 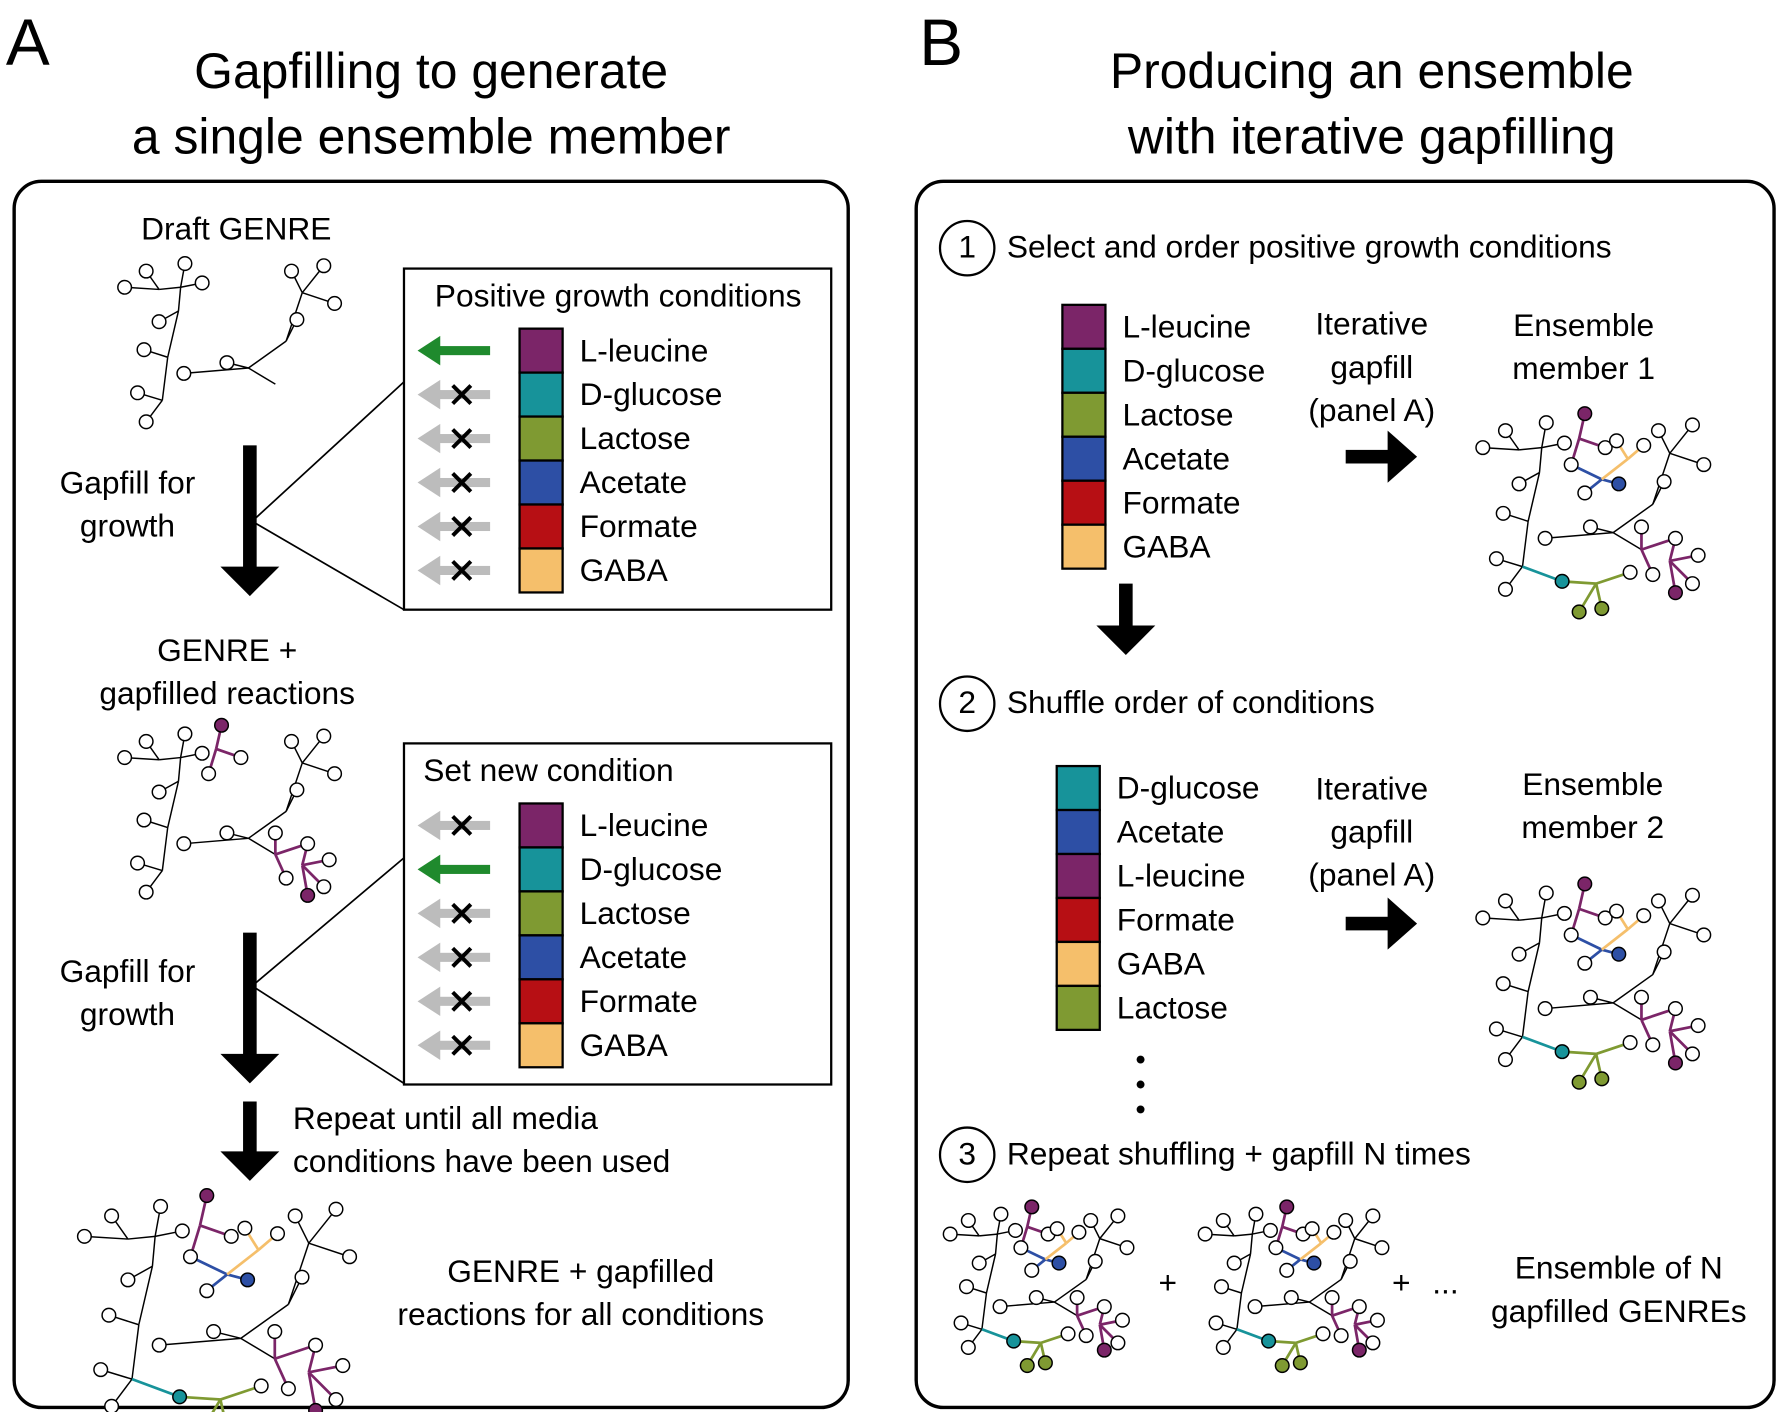 What do you see at coordinates (1140, 1084) in the screenshot?
I see `continuation-dots` at bounding box center [1140, 1084].